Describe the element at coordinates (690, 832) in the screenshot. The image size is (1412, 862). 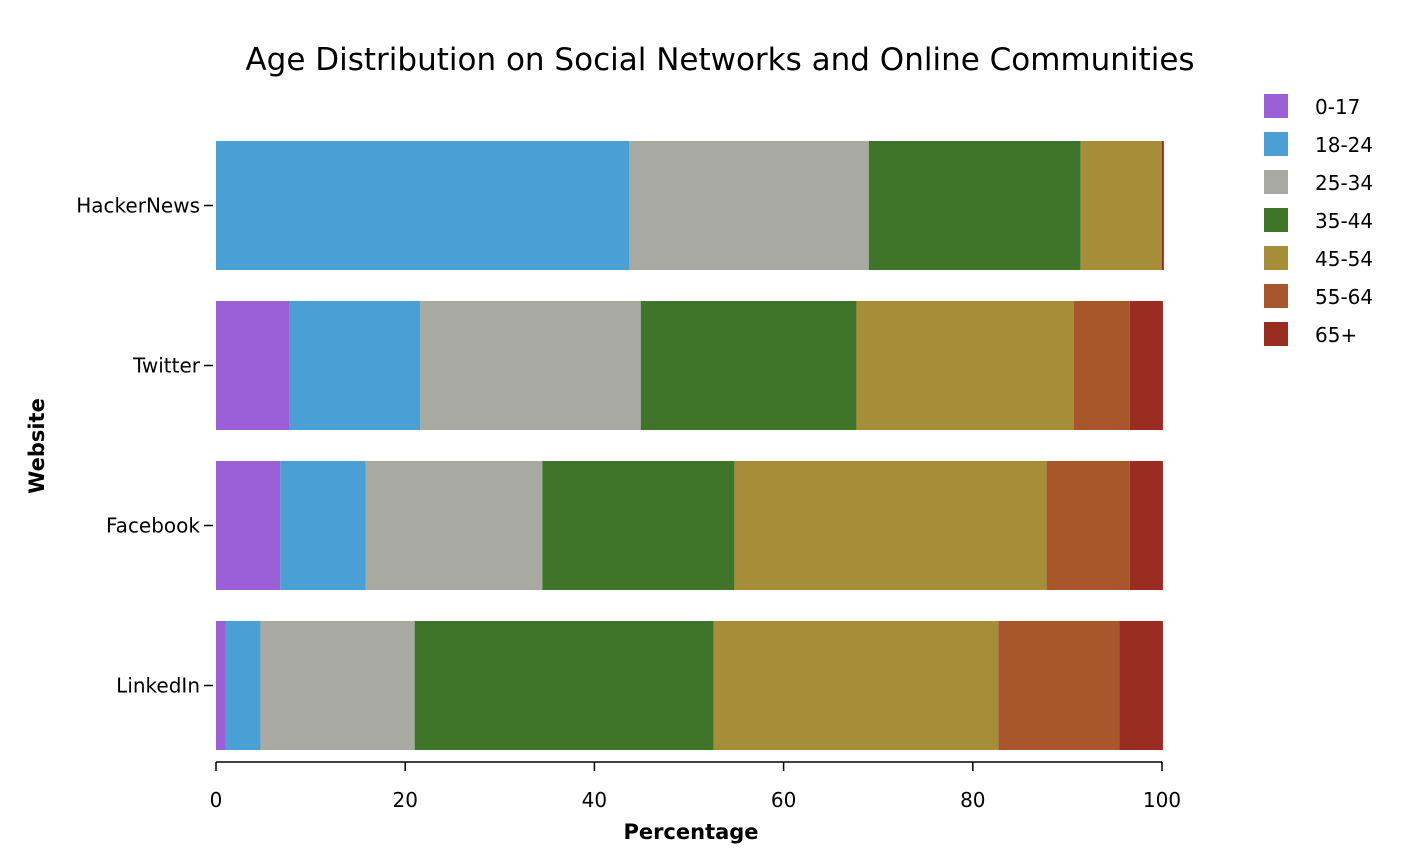
I see `x-axis-title: Percentage` at that location.